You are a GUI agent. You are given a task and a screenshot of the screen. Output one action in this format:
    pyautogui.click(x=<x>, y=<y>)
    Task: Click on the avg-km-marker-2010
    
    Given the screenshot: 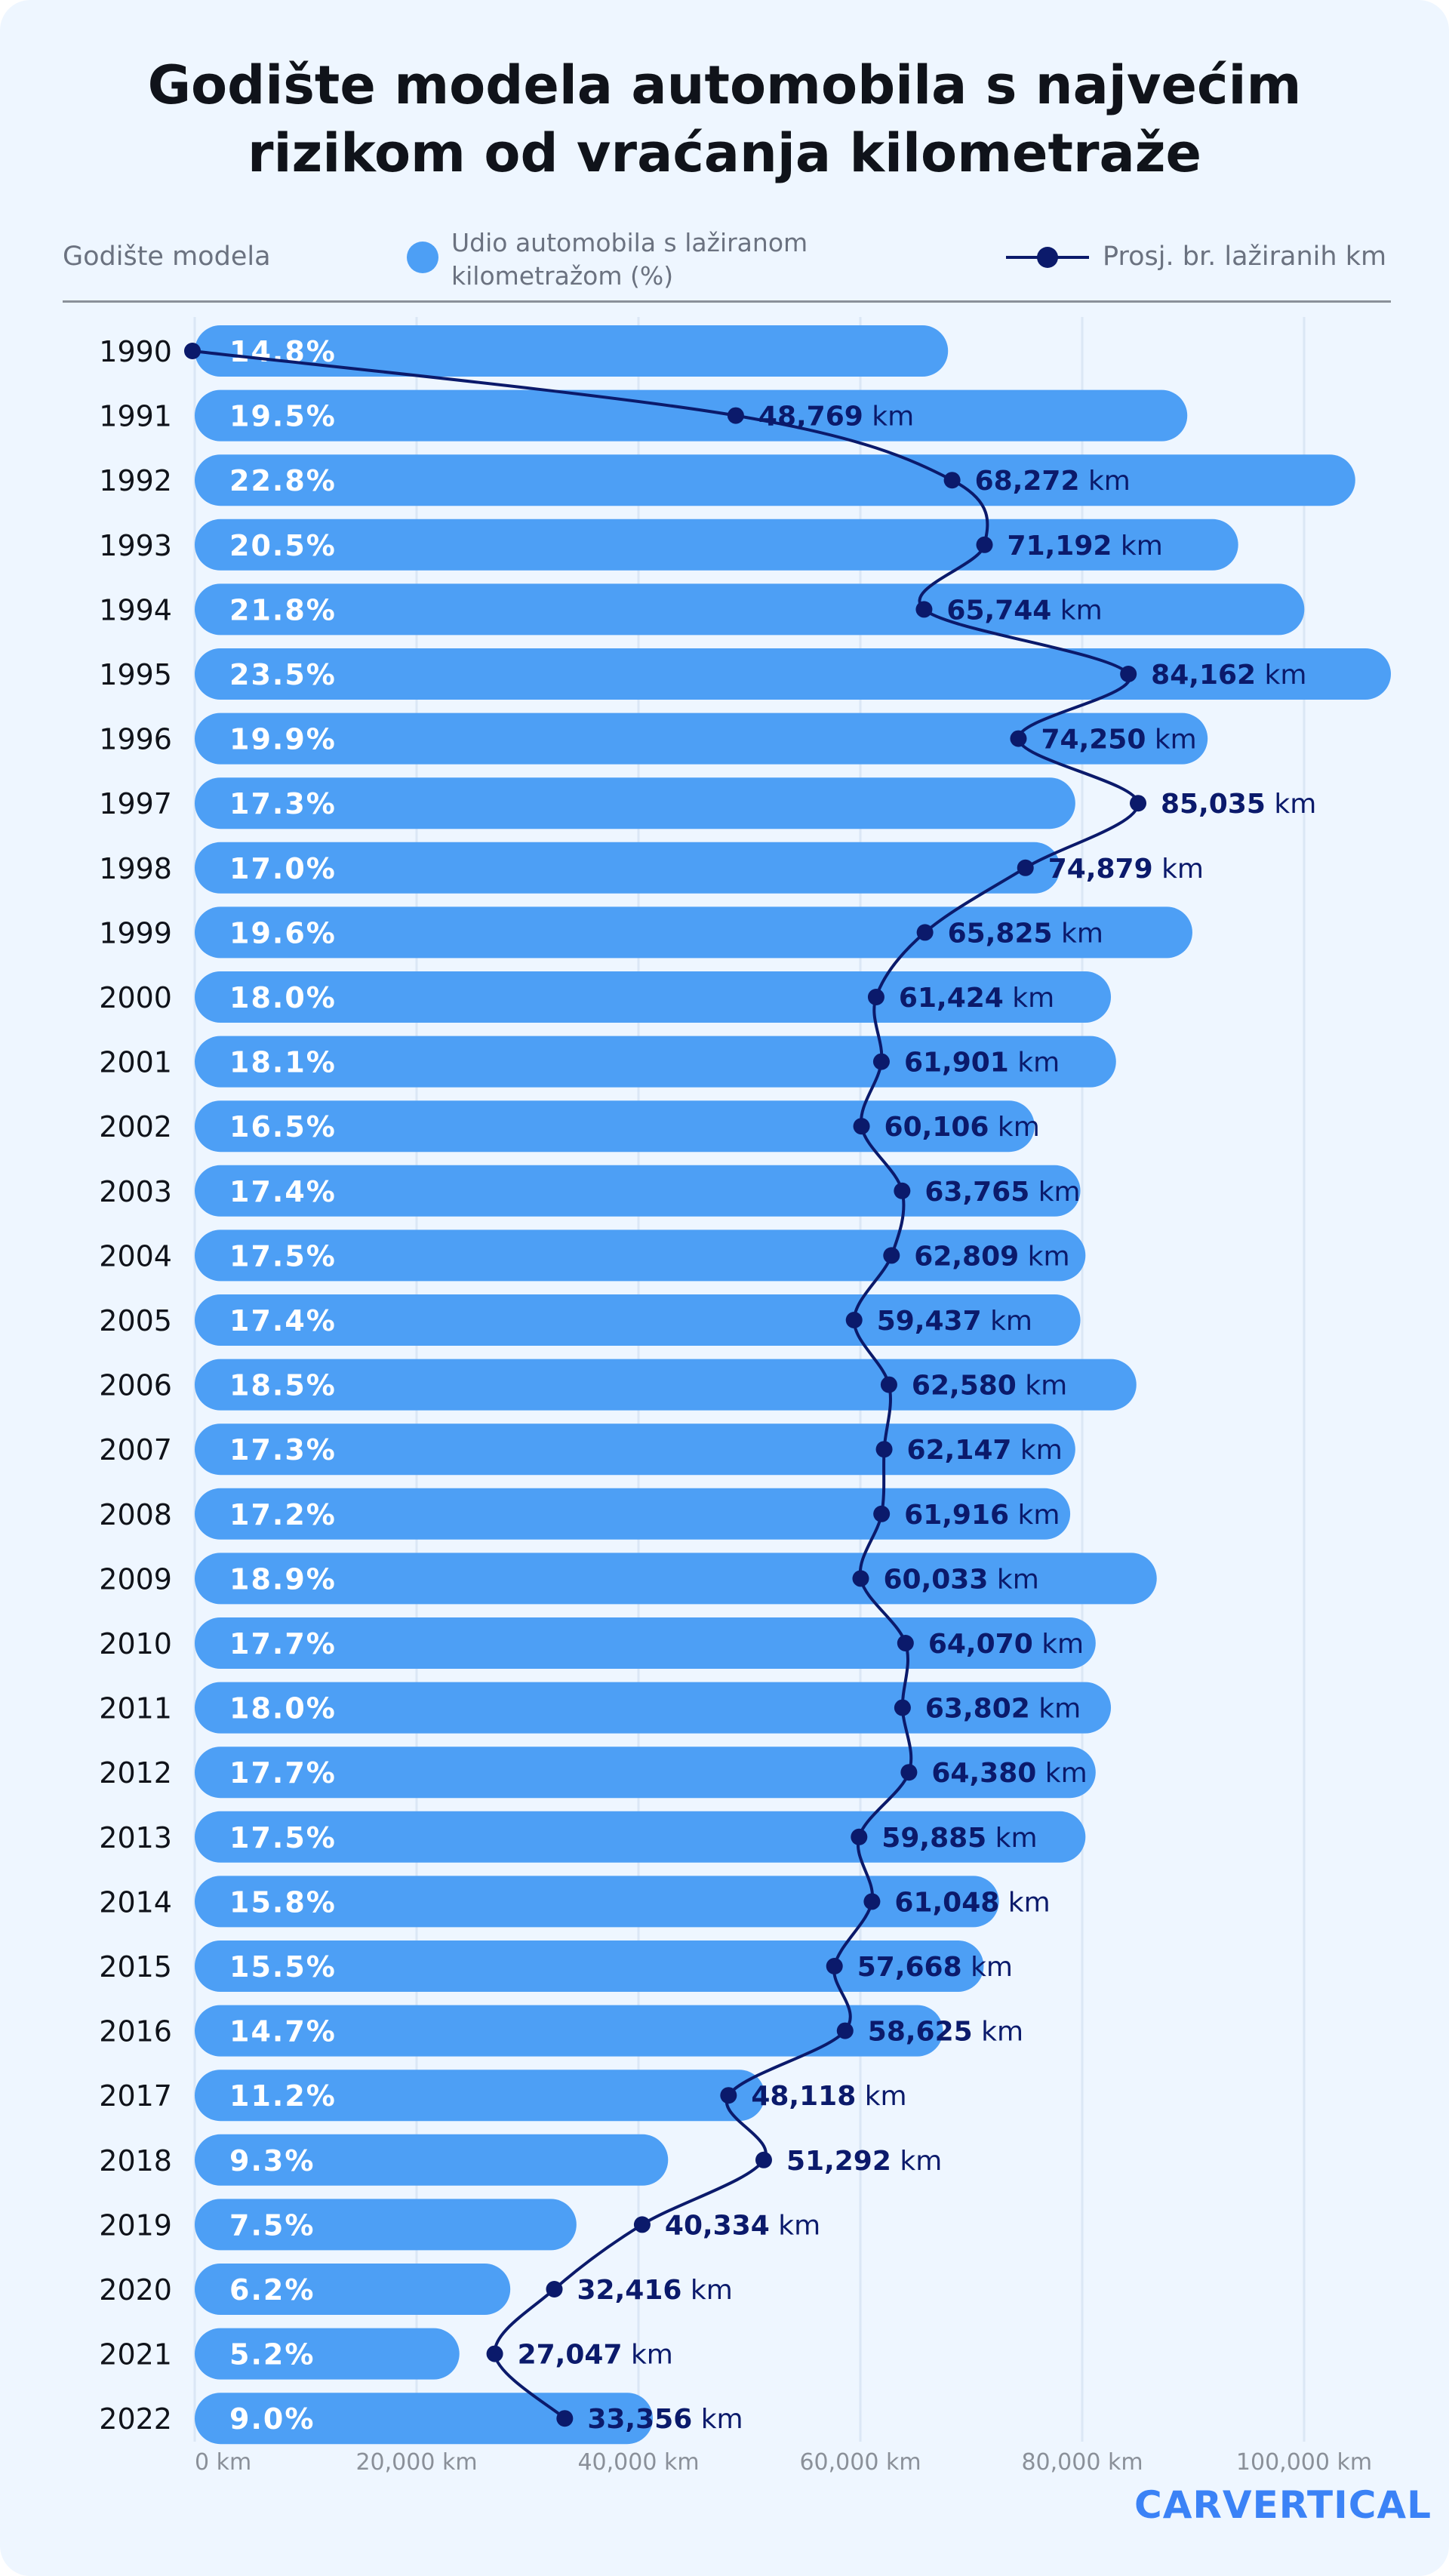 What is the action you would take?
    pyautogui.click(x=905, y=1643)
    